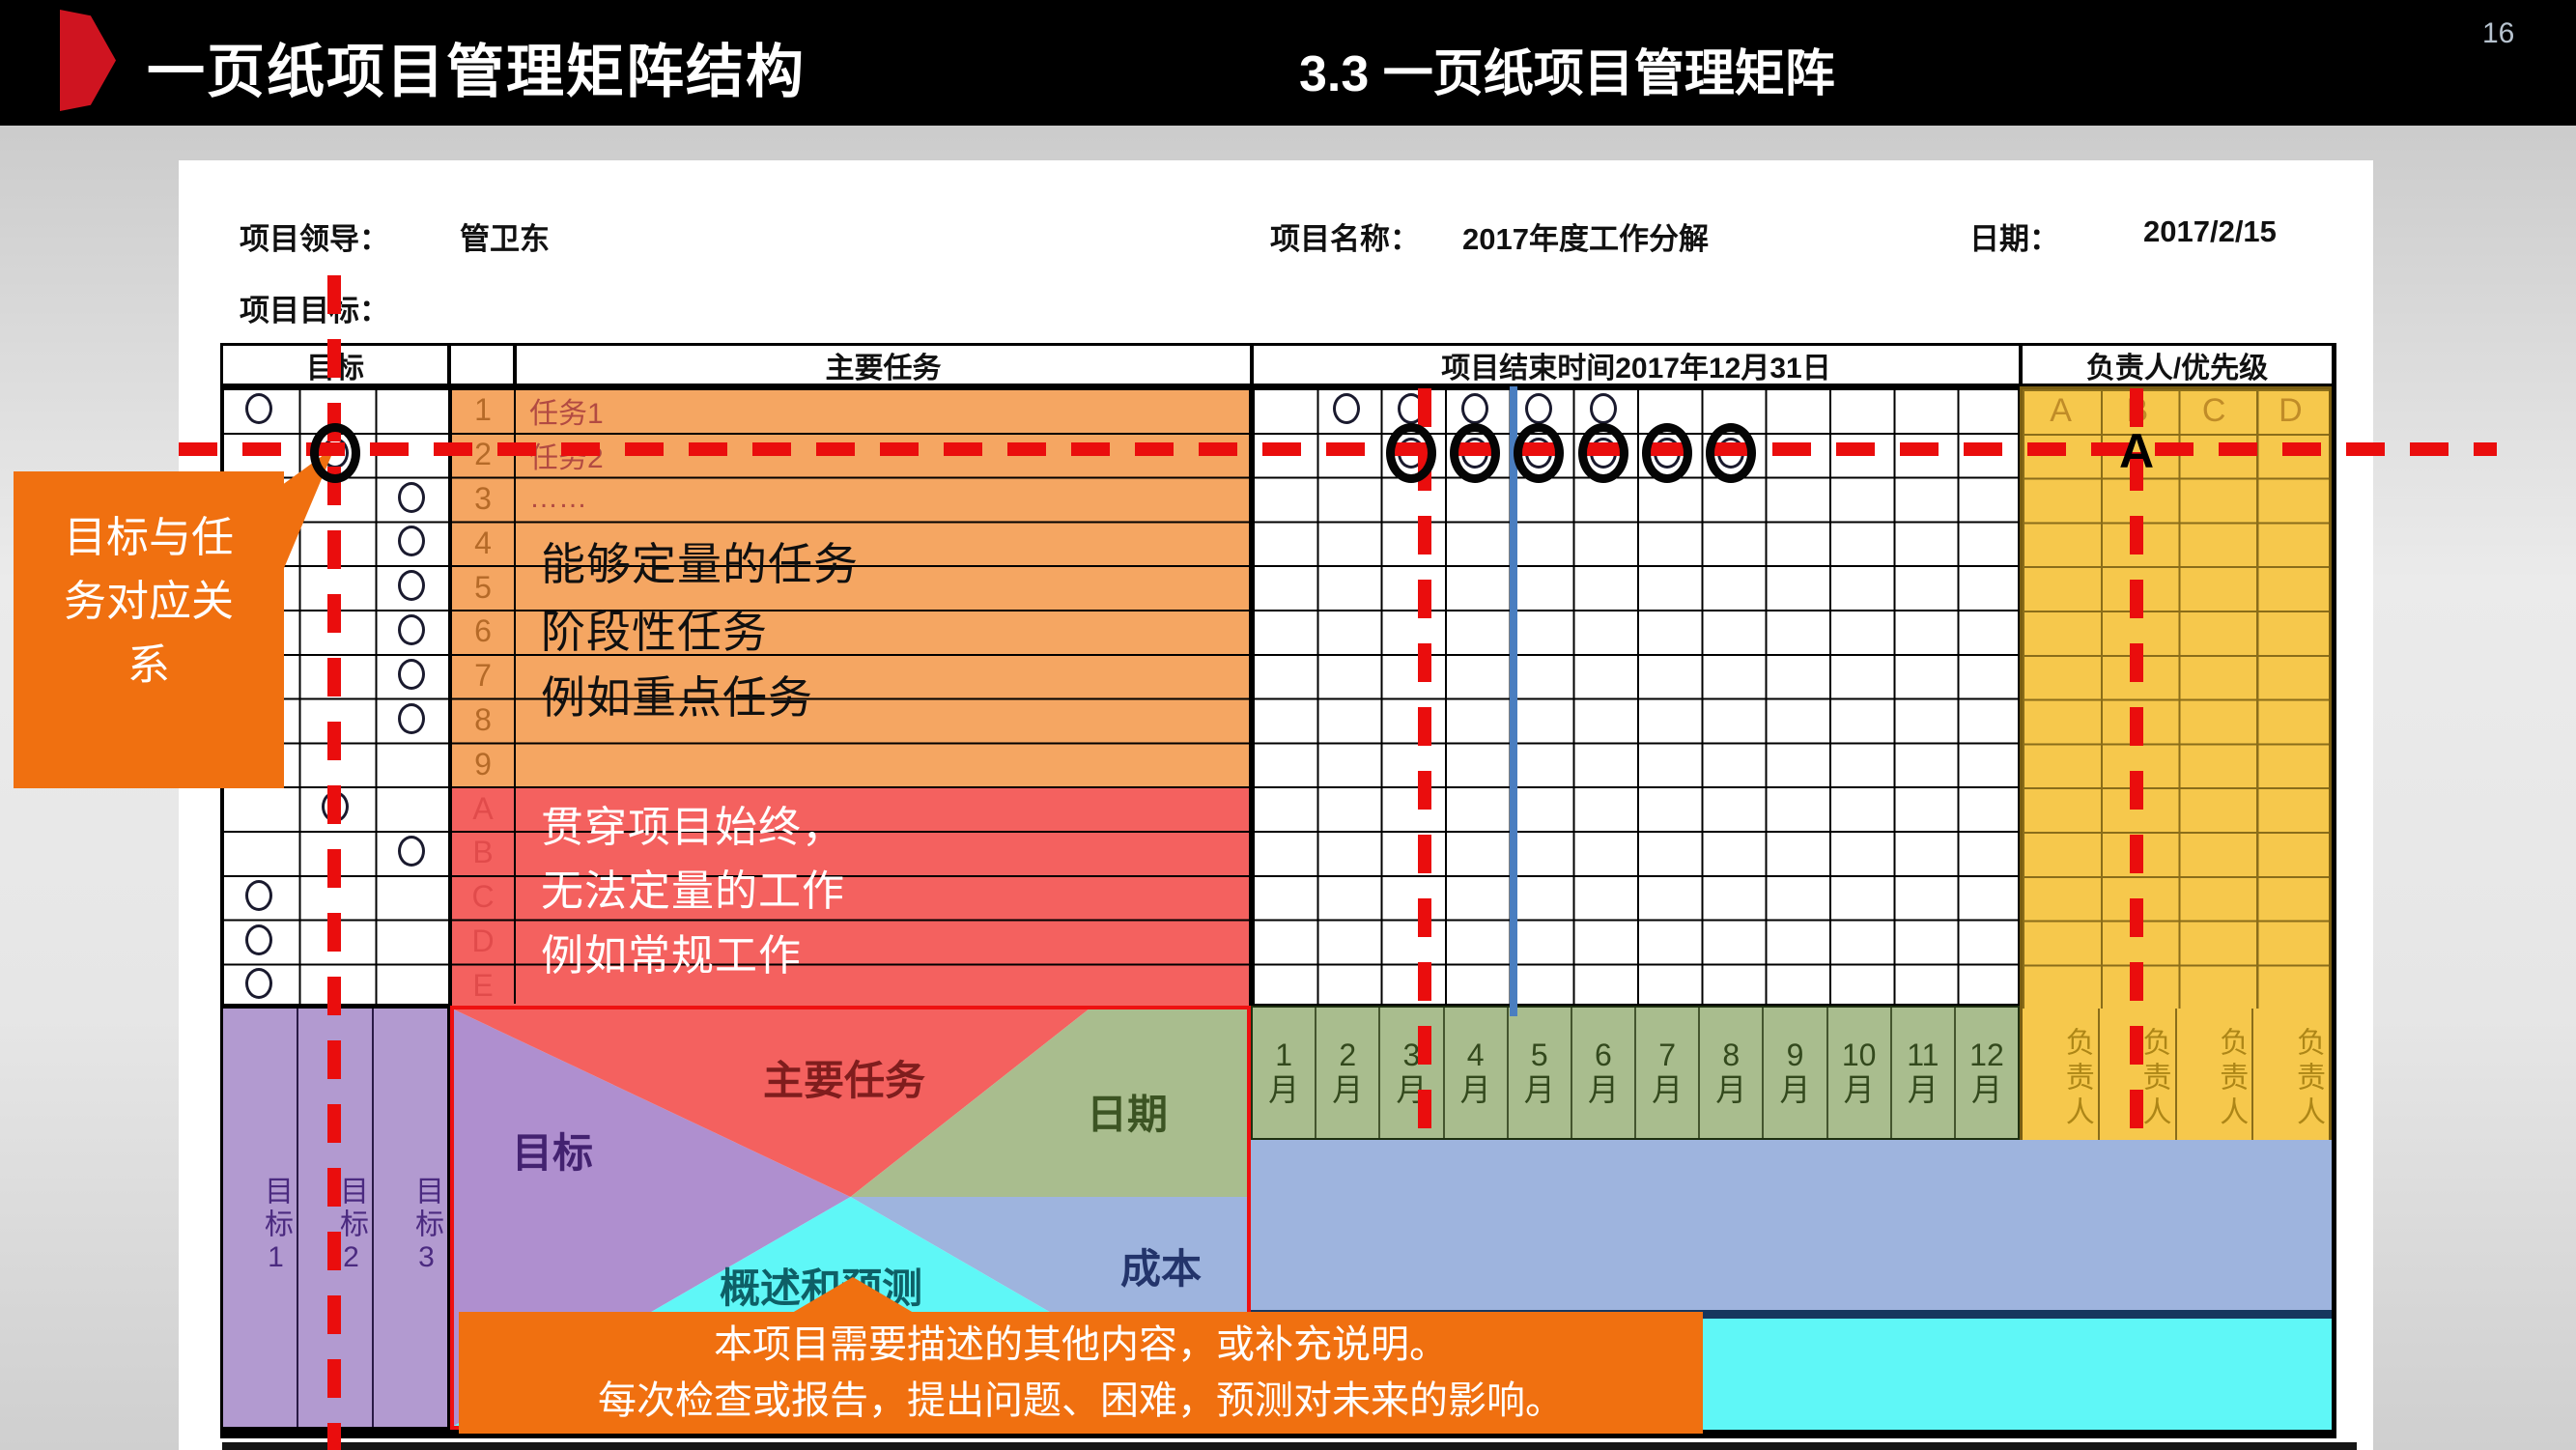 The height and width of the screenshot is (1450, 2576). What do you see at coordinates (483, 985) in the screenshot?
I see `routine-letter: E` at bounding box center [483, 985].